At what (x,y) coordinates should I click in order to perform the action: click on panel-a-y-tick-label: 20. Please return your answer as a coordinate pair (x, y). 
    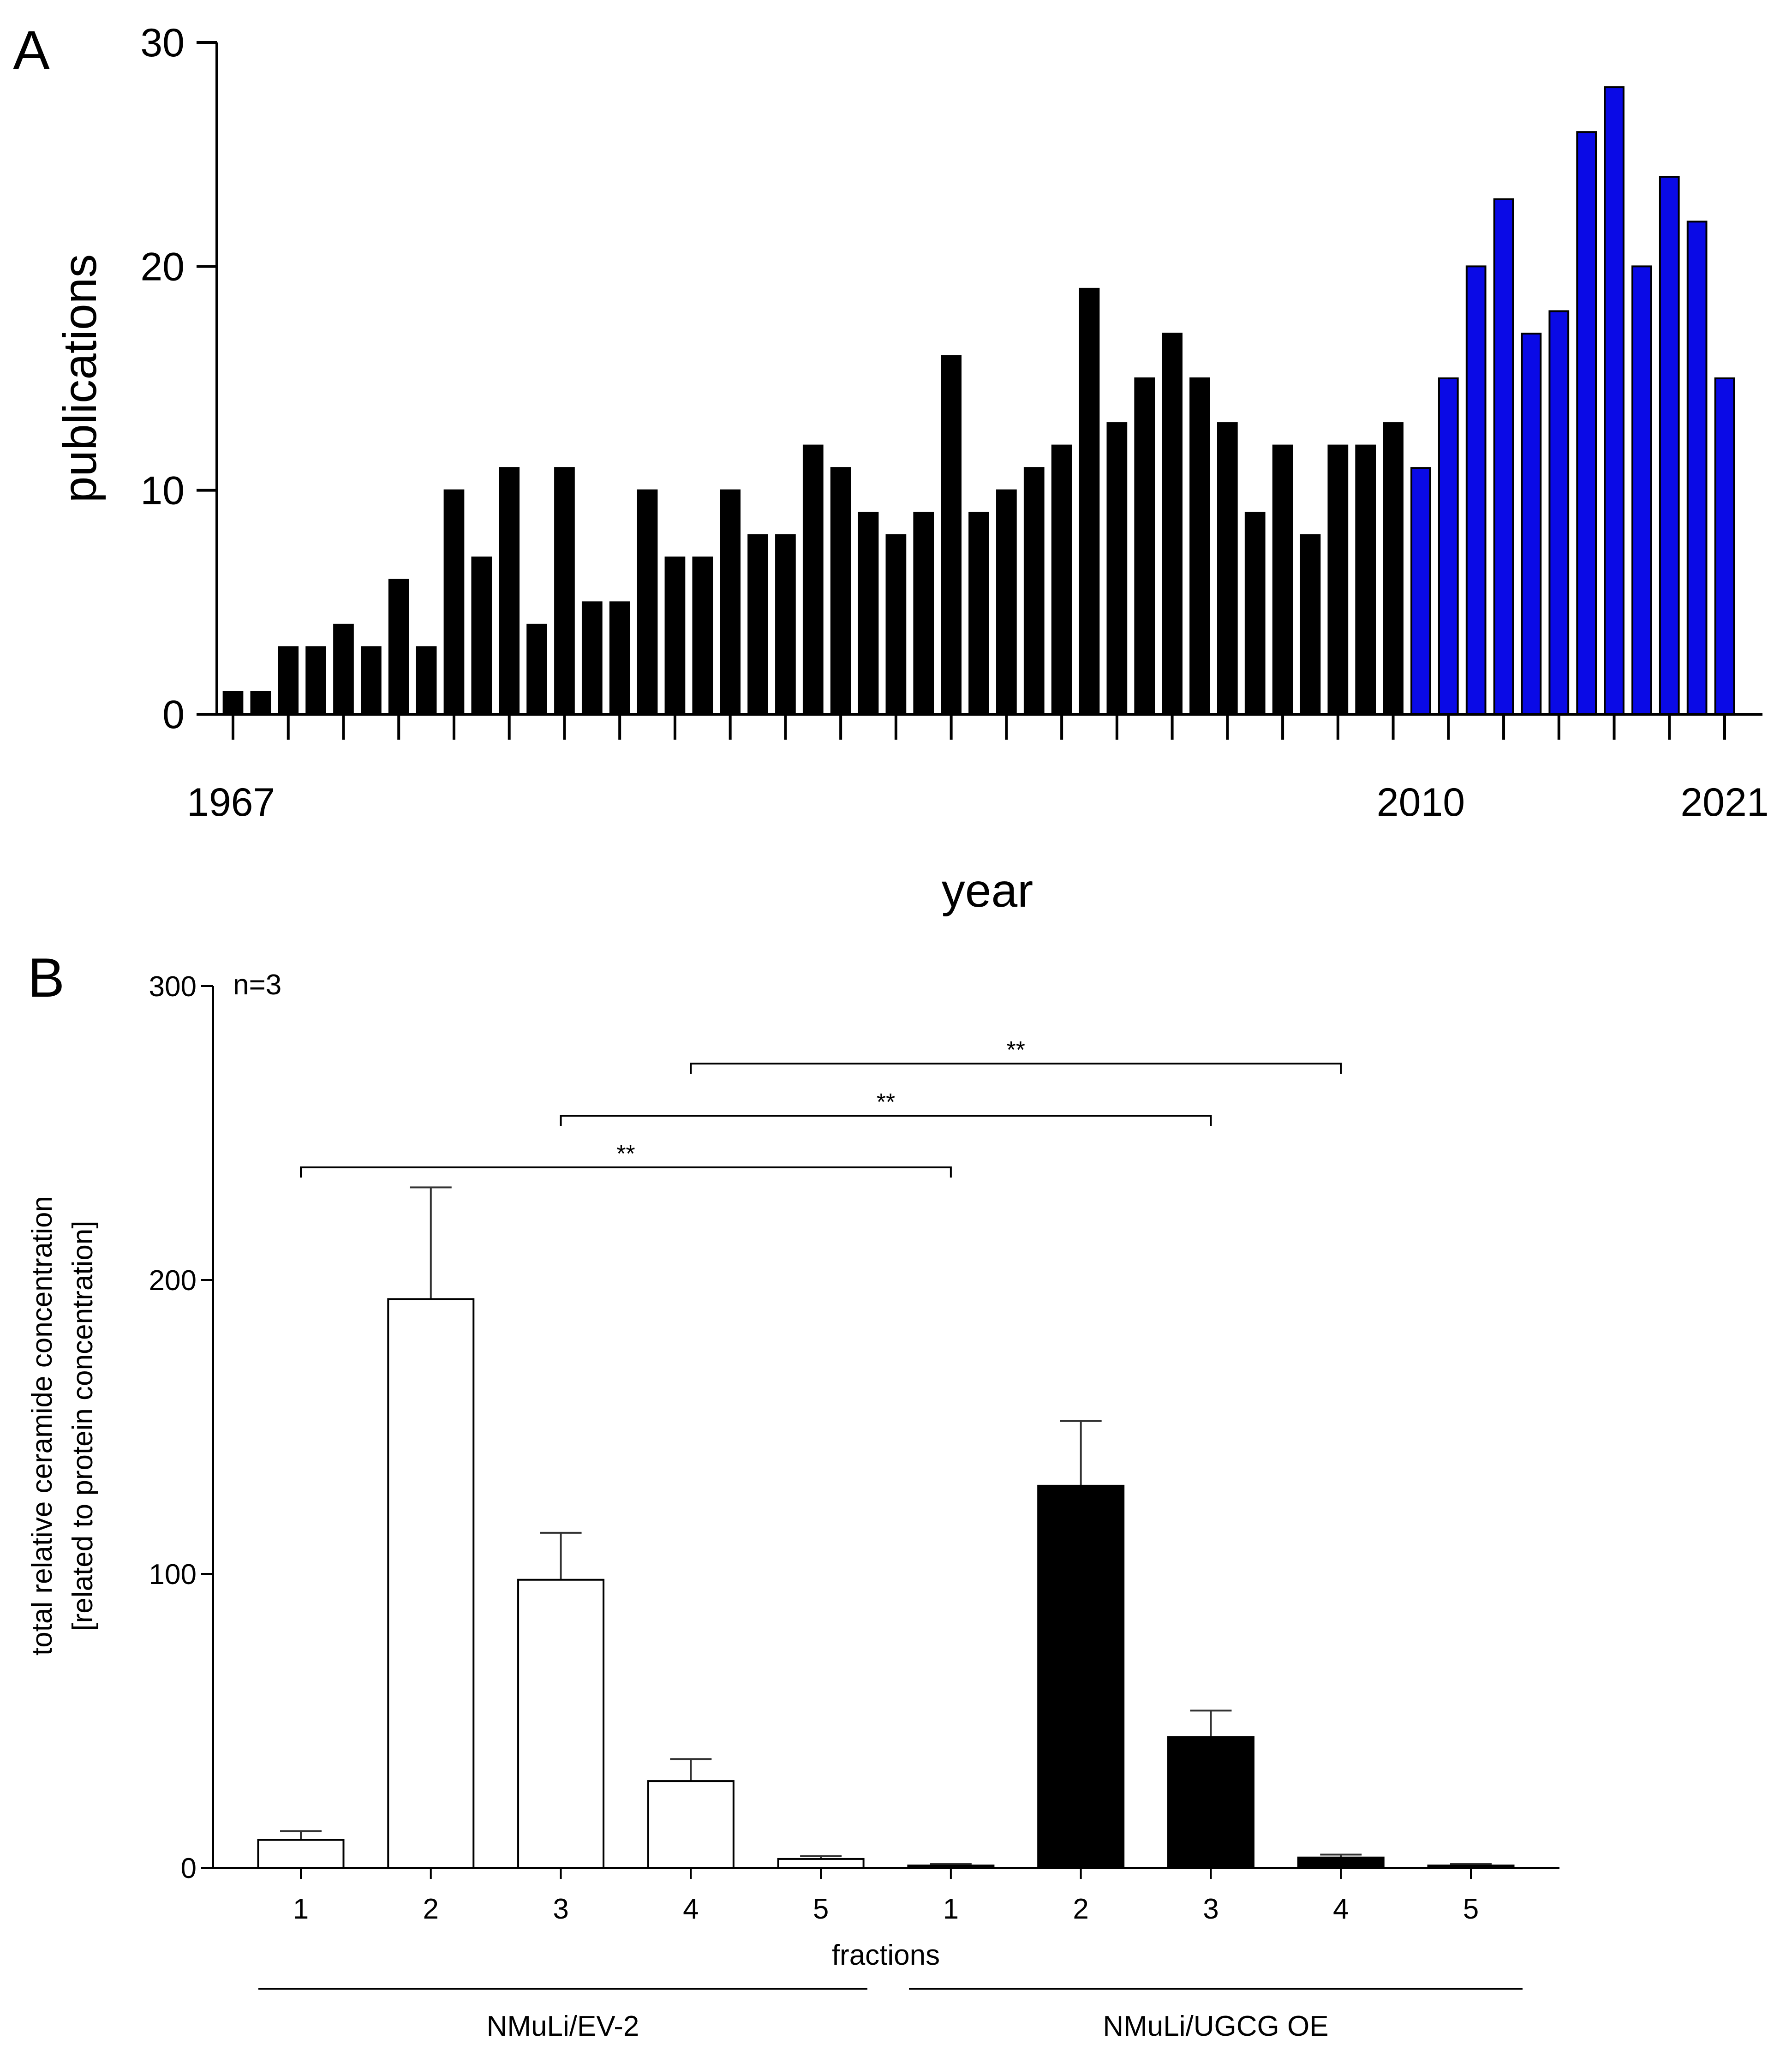
    Looking at the image, I should click on (163, 267).